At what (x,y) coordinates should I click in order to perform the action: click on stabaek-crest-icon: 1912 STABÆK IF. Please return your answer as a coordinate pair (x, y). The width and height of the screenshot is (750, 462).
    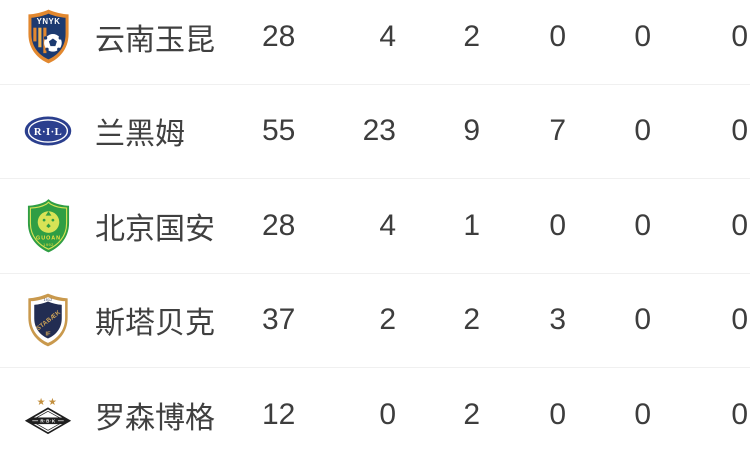
    Looking at the image, I should click on (48, 320).